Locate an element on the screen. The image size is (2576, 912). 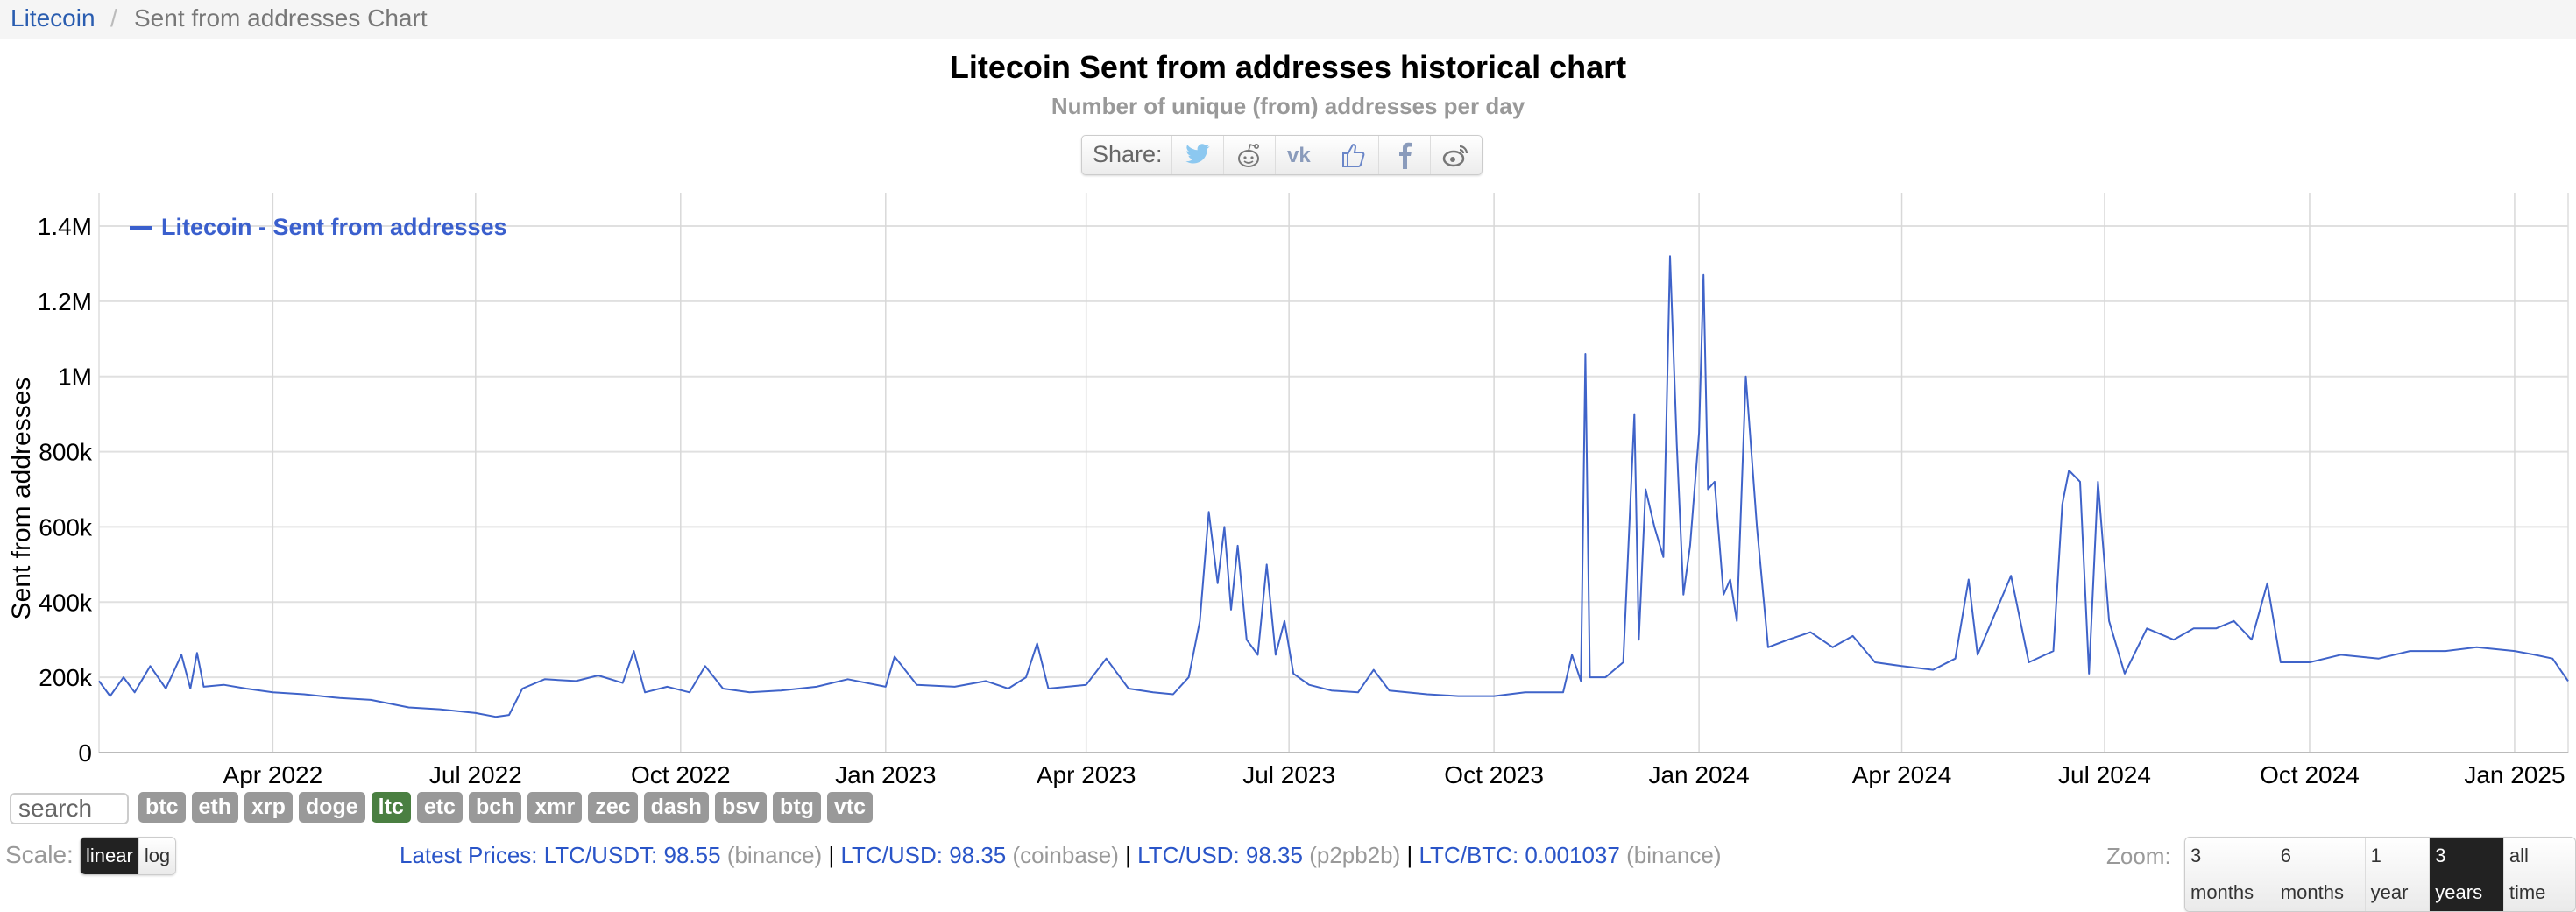
legend-swatch is located at coordinates (141, 228).